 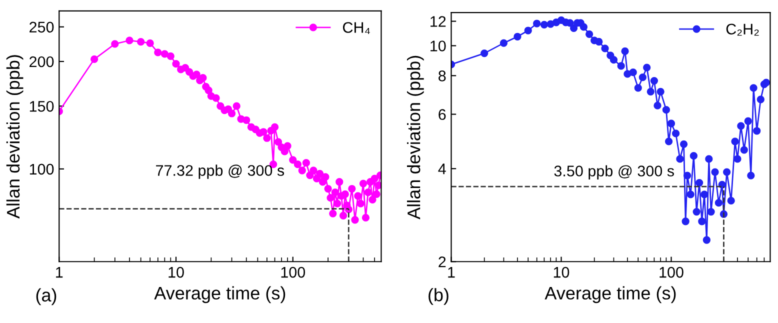 I want to click on y-tick-label: 150, so click(x=42, y=106).